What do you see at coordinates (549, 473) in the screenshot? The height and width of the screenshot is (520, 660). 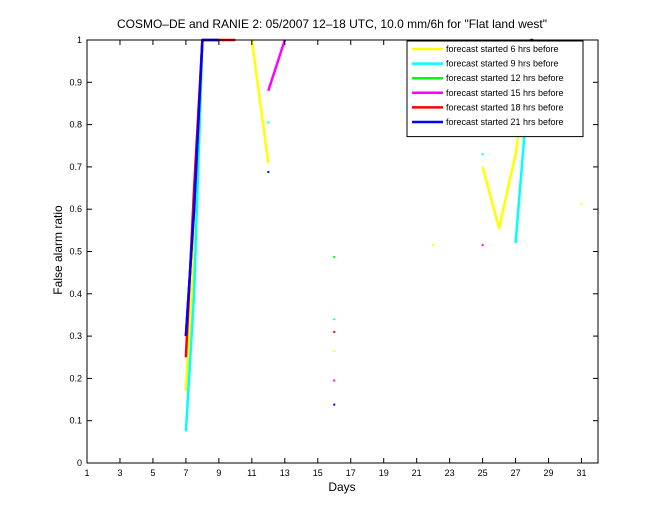 I see `x-tick-label: 29` at bounding box center [549, 473].